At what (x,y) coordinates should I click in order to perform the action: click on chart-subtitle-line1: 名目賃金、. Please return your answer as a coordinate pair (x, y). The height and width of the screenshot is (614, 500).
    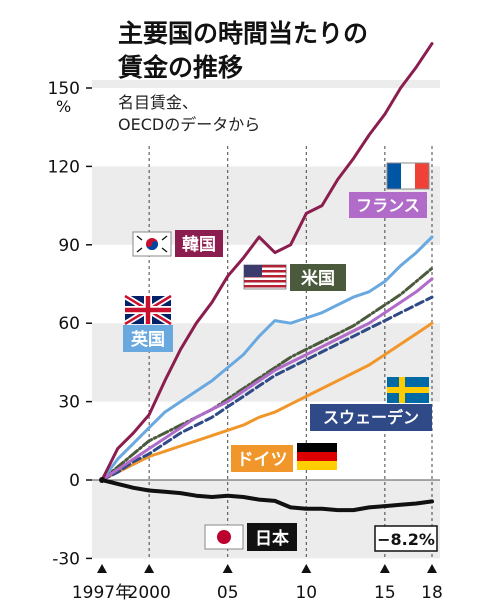
    Looking at the image, I should click on (158, 102).